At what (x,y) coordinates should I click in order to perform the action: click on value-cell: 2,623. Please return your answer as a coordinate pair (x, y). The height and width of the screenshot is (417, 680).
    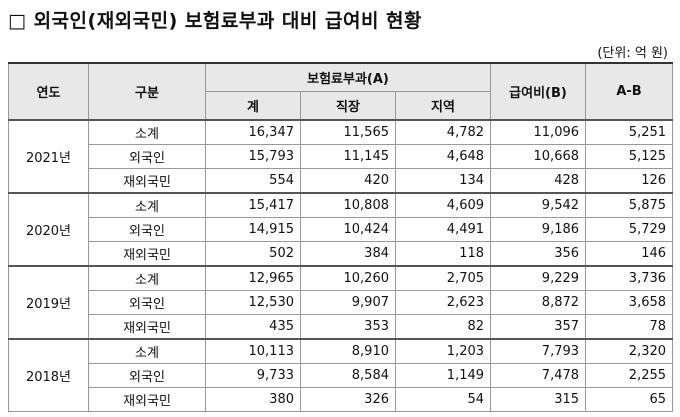
    Looking at the image, I should click on (443, 302).